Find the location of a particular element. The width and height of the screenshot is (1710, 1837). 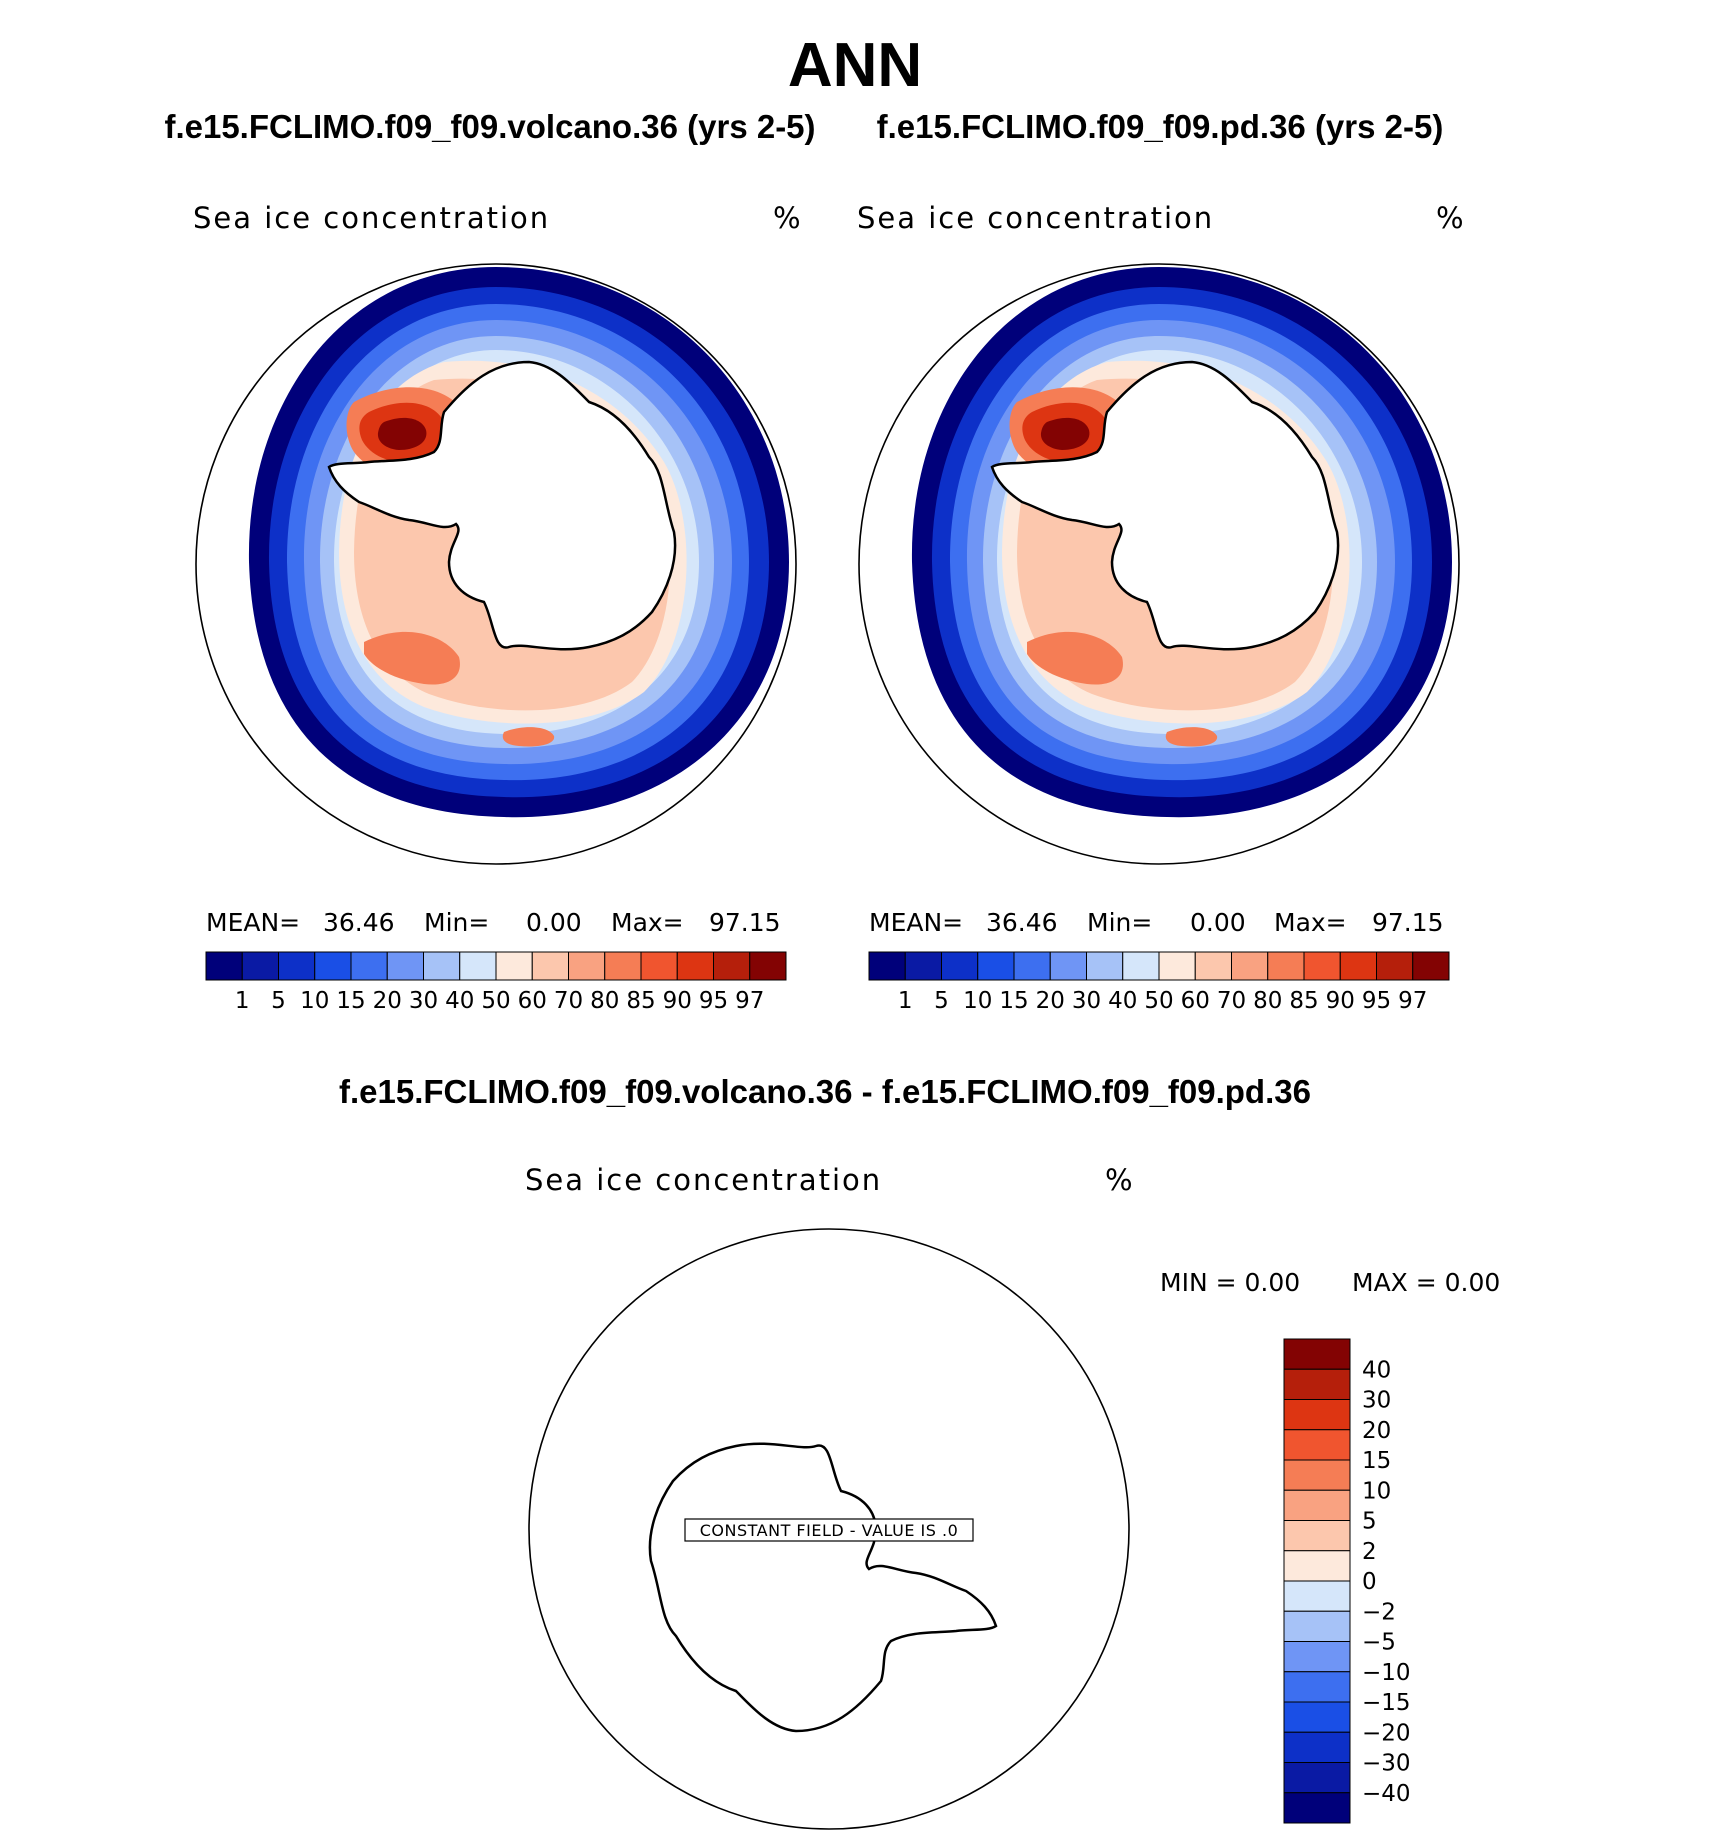

panel-2-mean-label: MEAN= is located at coordinates (916, 922).